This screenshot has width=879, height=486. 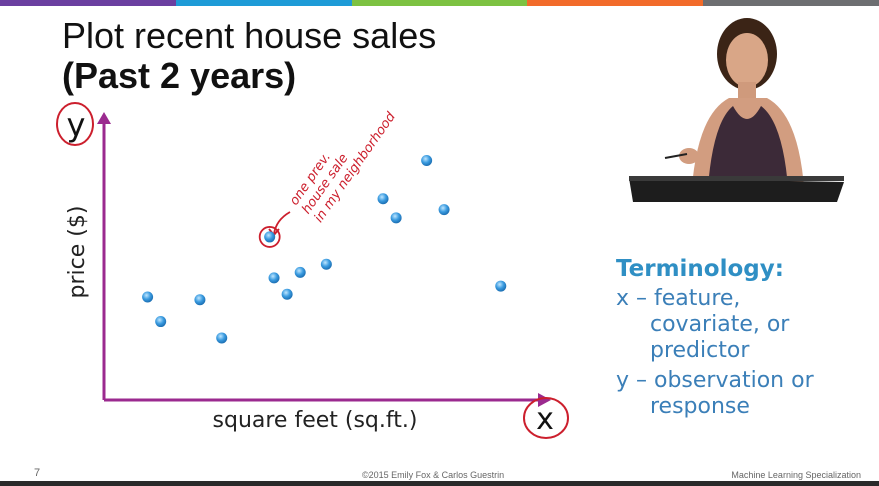 I want to click on presenter-video, so click(x=736, y=104).